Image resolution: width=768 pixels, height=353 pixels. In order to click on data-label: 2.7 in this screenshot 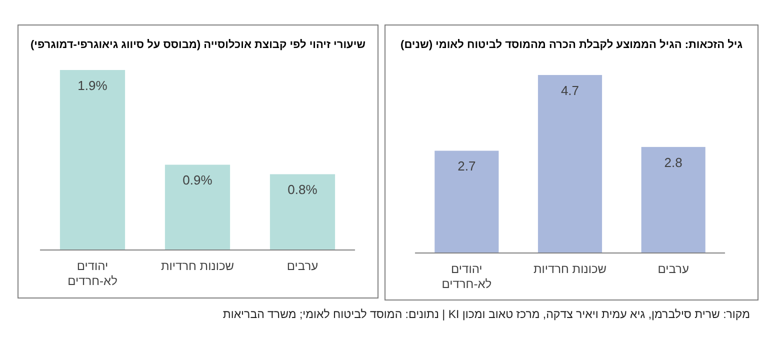, I will do `click(467, 166)`.